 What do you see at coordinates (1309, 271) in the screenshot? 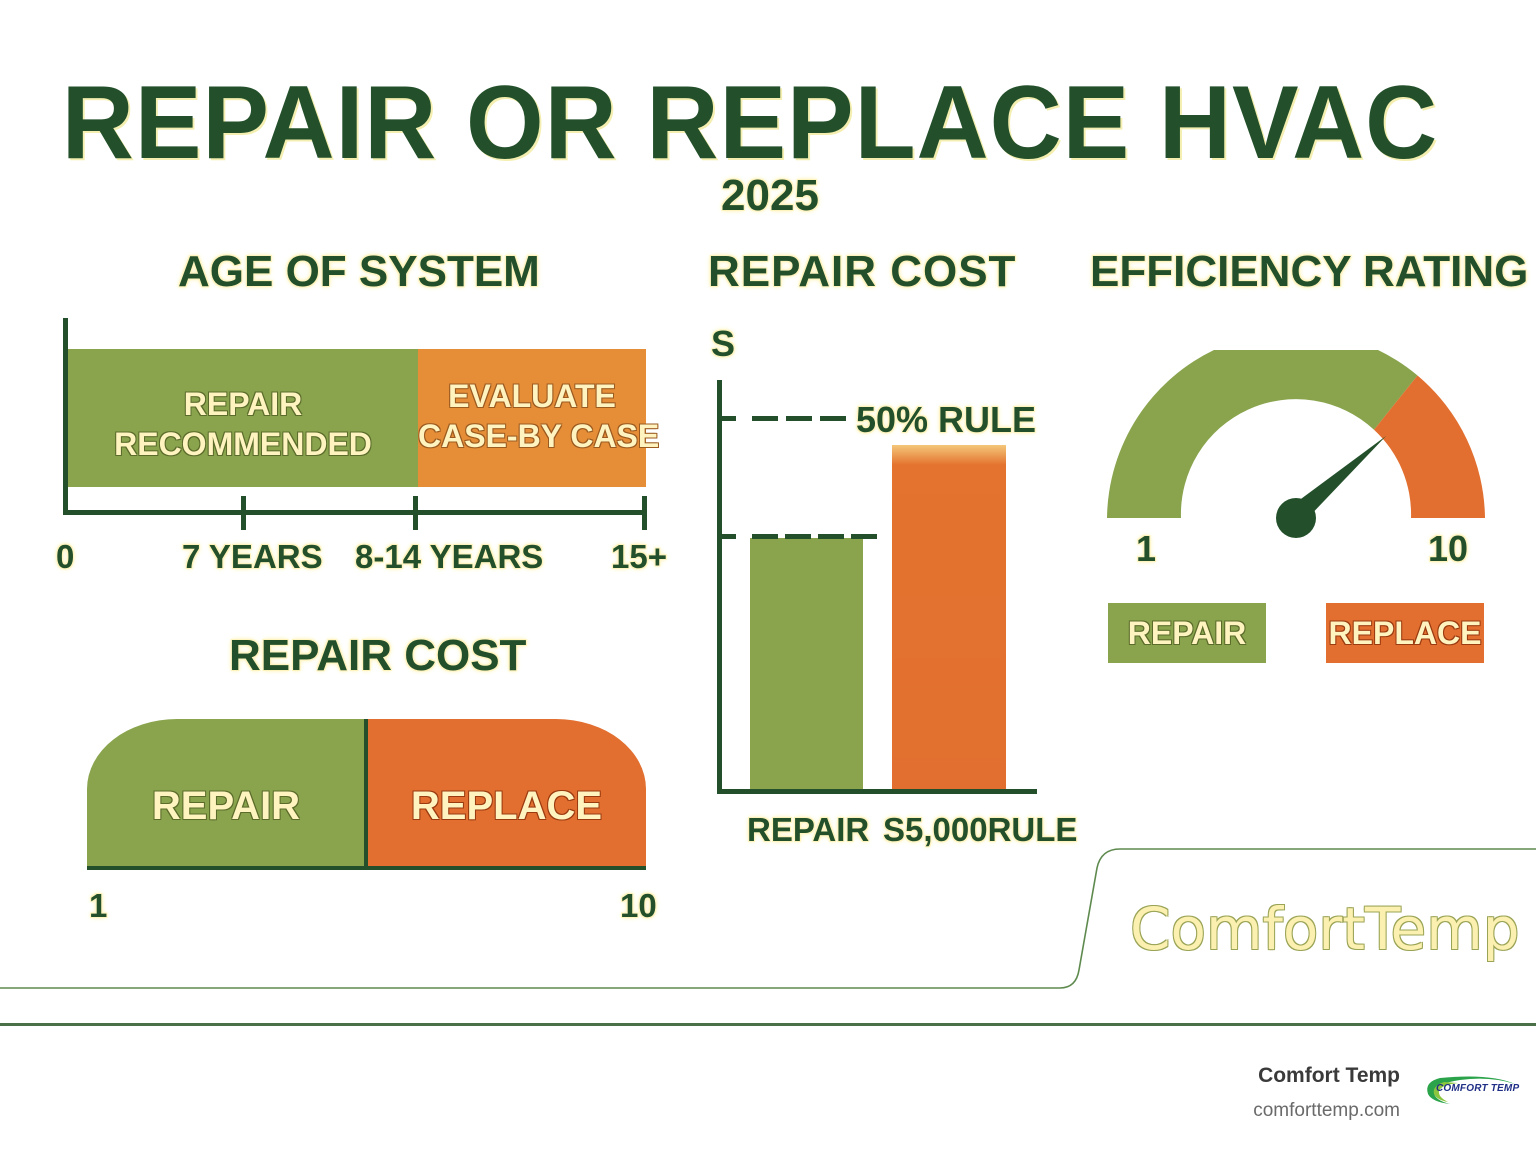
I see `efficiency-rating-title: EFFICIENCY RATING` at bounding box center [1309, 271].